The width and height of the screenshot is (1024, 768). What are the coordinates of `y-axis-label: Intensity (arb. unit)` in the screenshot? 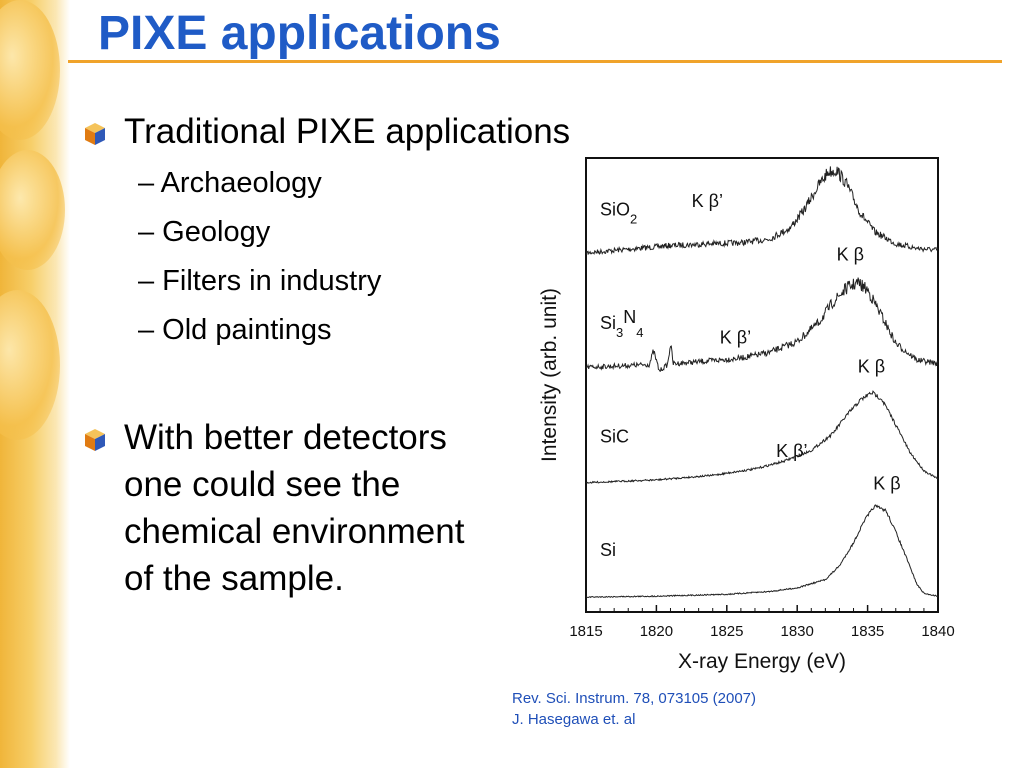 It's located at (549, 375).